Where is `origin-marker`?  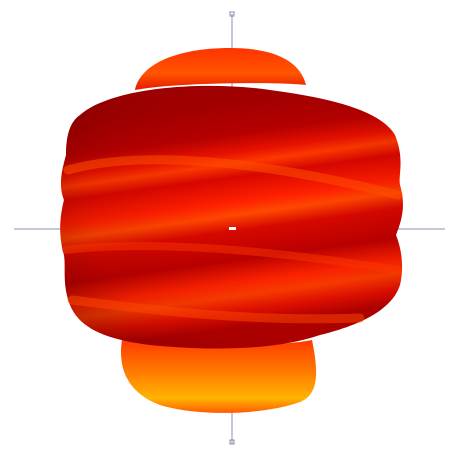 origin-marker is located at coordinates (232, 228).